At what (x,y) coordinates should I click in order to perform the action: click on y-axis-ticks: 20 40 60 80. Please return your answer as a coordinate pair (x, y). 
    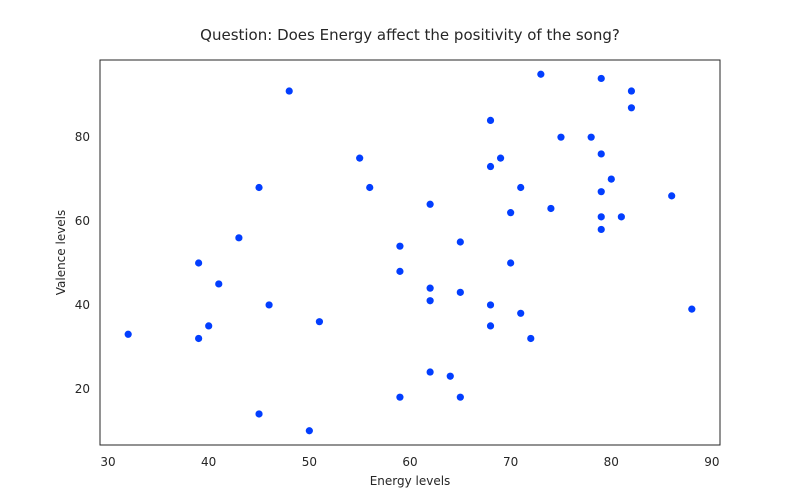
    Looking at the image, I should click on (82, 263).